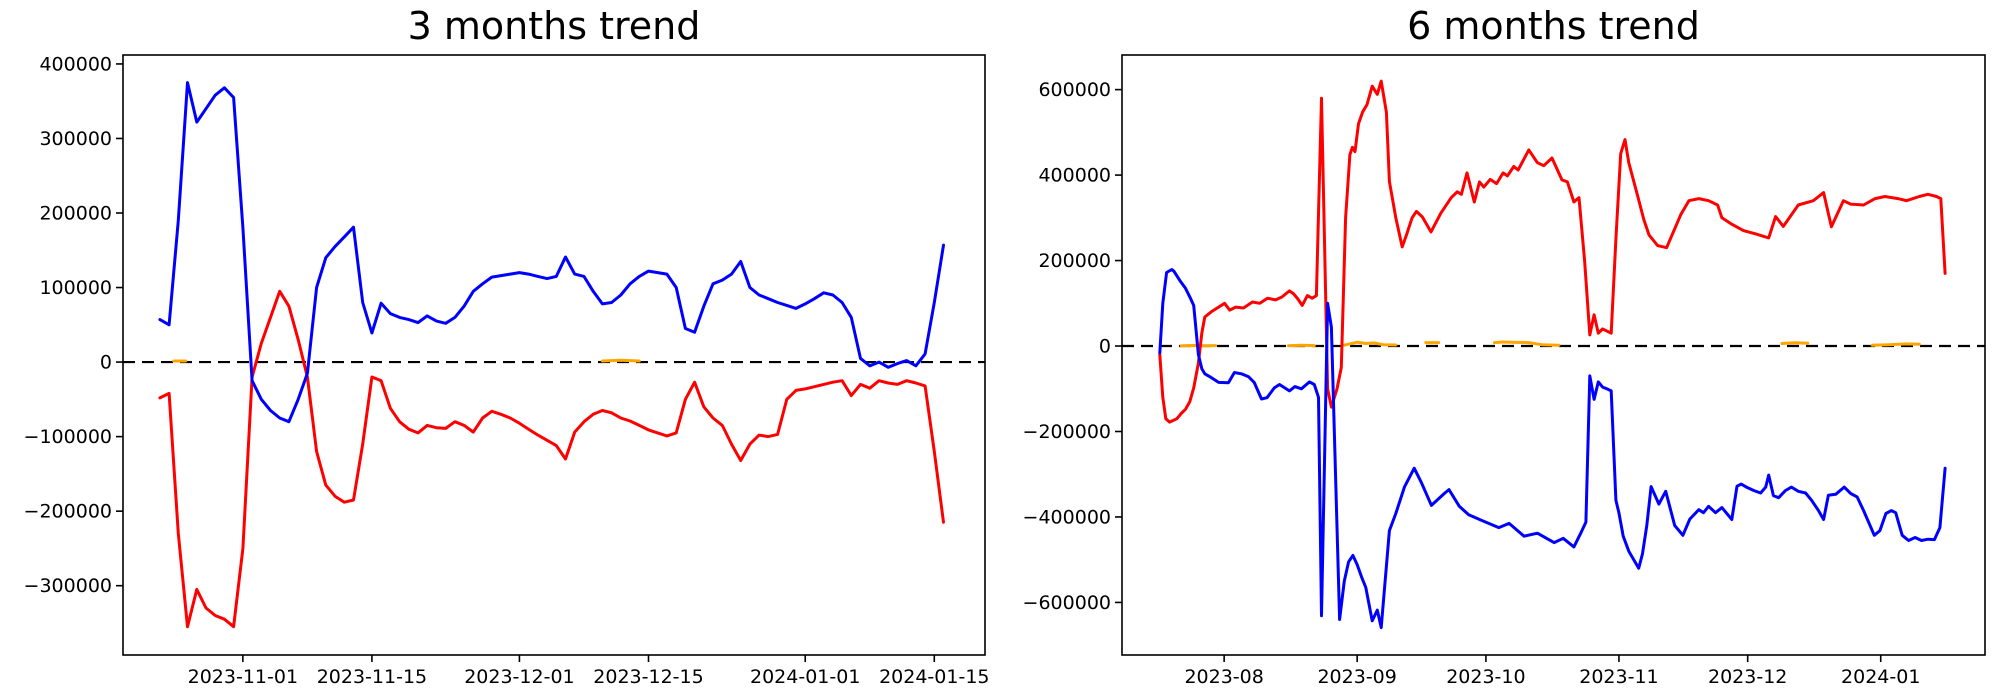 The height and width of the screenshot is (700, 2000). I want to click on x-tick-label: 2023-12, so click(1747, 677).